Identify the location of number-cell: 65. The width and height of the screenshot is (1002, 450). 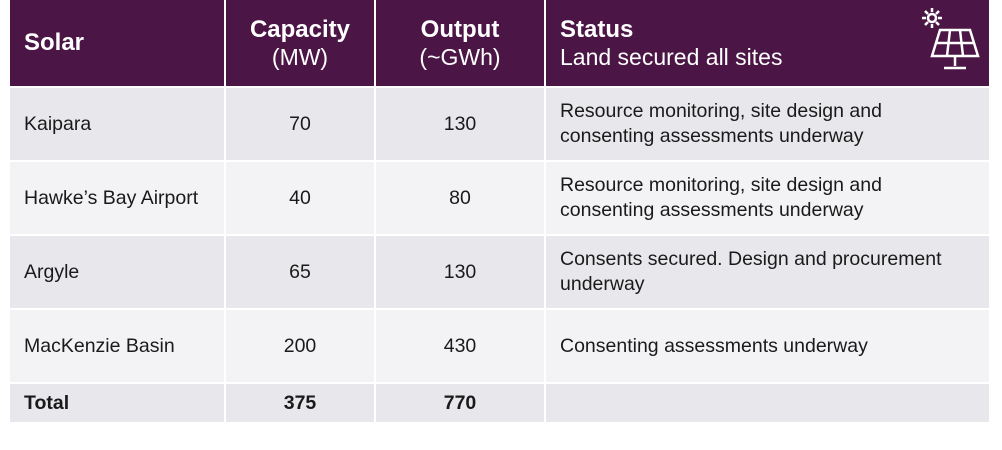
(300, 271).